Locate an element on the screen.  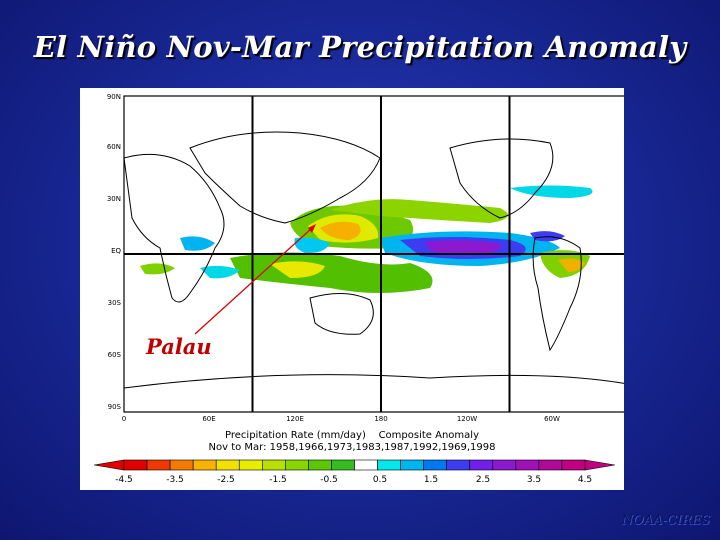
slide-title: El Niño Nov-Mar Precipitation Anomaly is located at coordinates (360, 47).